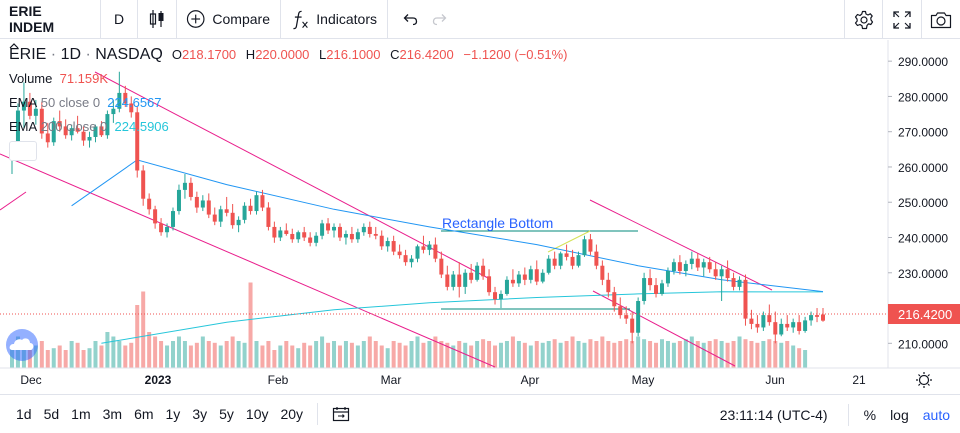 This screenshot has height=433, width=960. I want to click on auto-scale-button: auto, so click(936, 414).